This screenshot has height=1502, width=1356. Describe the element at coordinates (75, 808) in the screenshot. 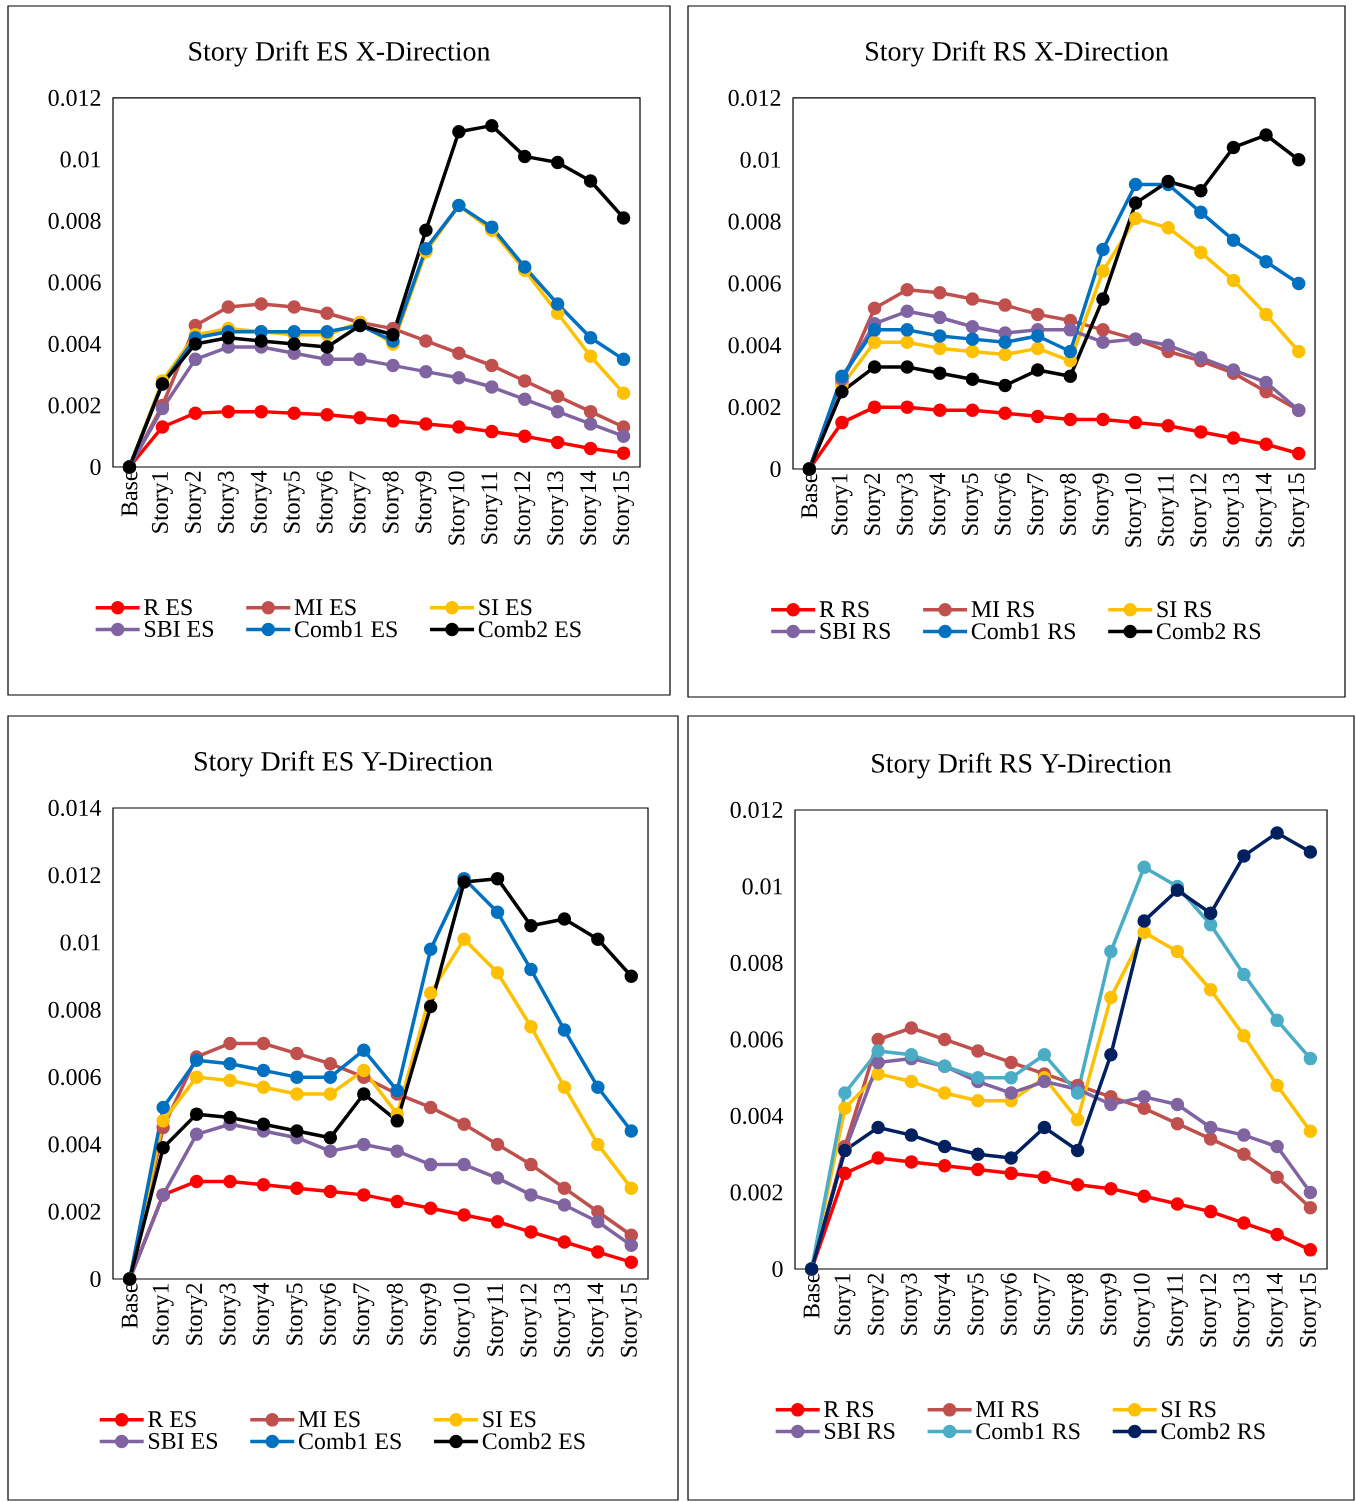

I see `y-tick-label: 0.014` at that location.